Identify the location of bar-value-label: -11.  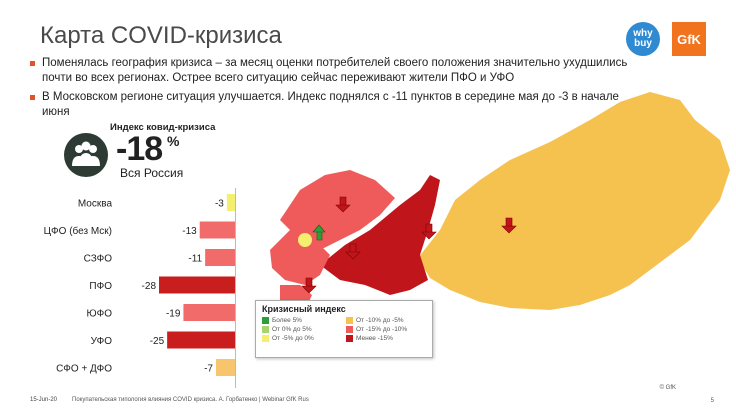
(195, 259).